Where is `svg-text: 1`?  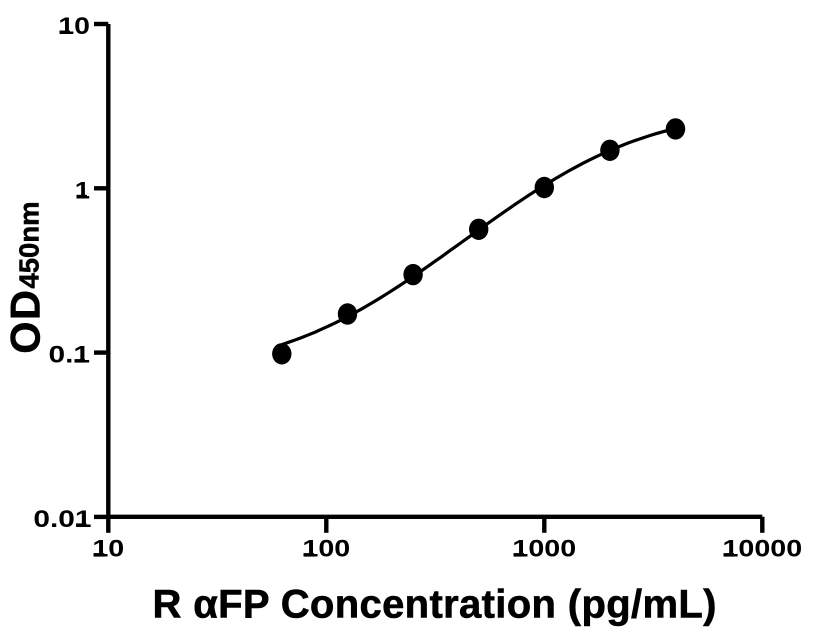 svg-text: 1 is located at coordinates (82, 190).